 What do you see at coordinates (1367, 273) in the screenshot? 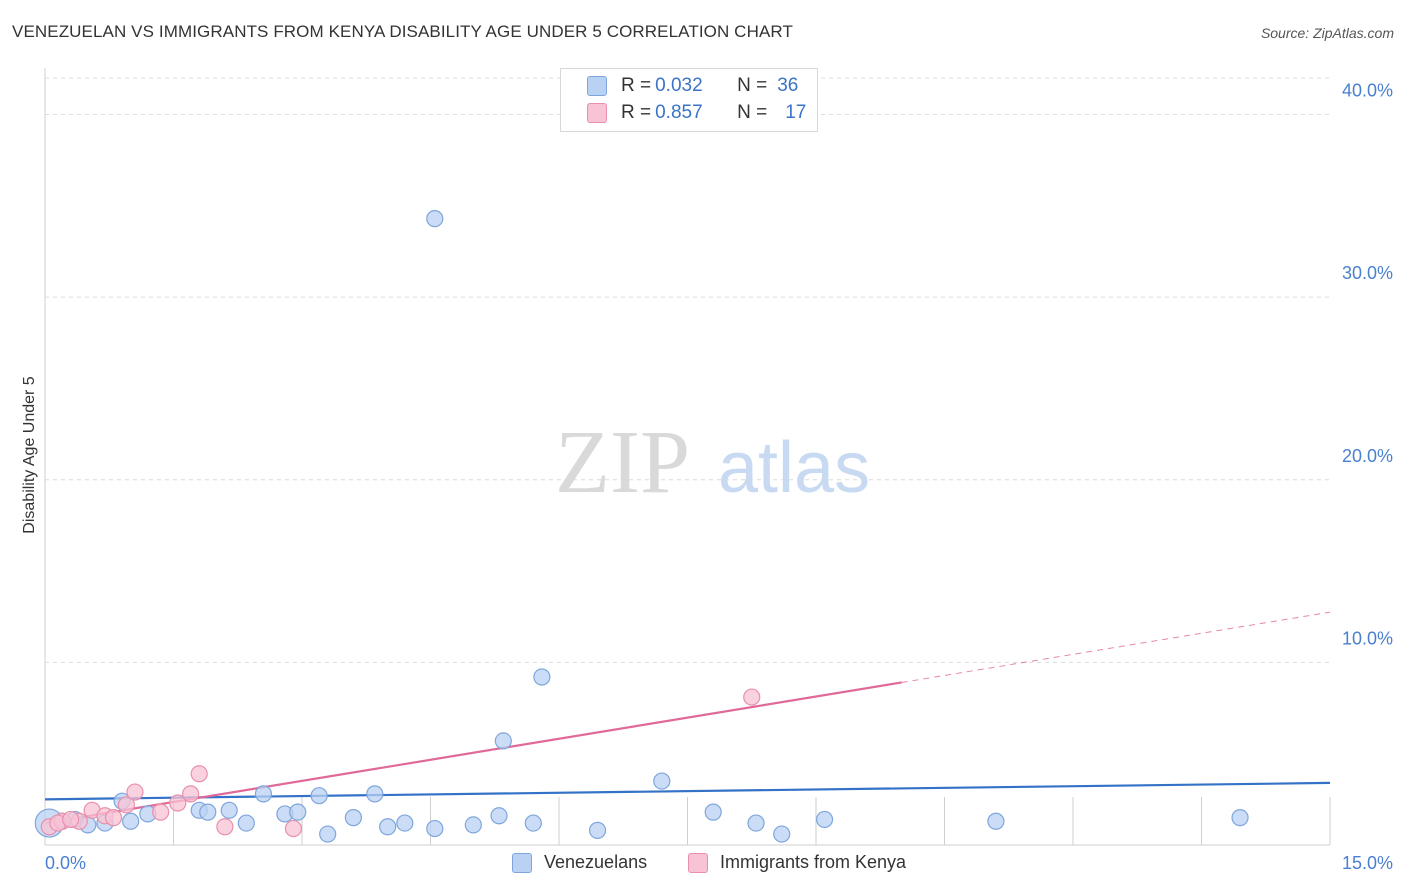
I see `y-tick-label: 30.0%` at bounding box center [1367, 273].